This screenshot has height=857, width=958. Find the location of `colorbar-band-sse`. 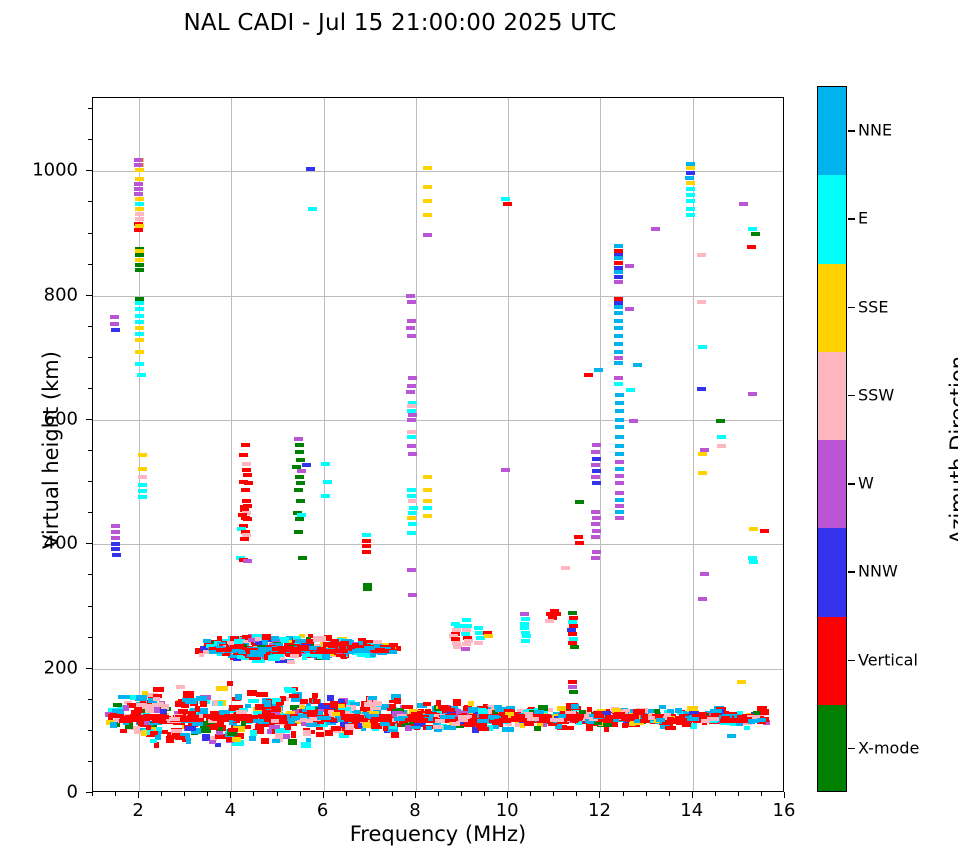

colorbar-band-sse is located at coordinates (832, 307).